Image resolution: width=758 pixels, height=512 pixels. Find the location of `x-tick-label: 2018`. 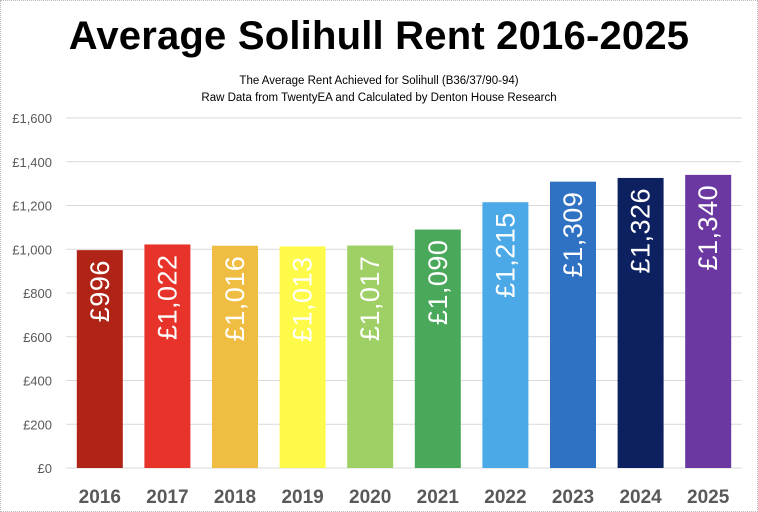

x-tick-label: 2018 is located at coordinates (235, 497).